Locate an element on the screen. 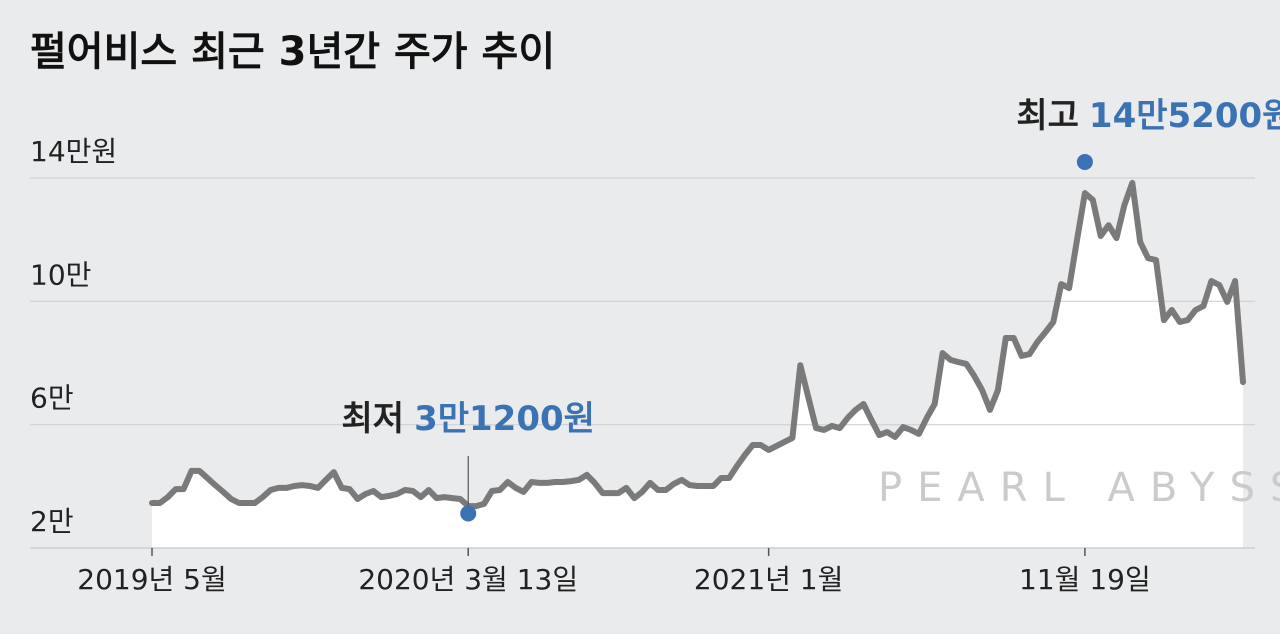  y-tick-label: 6만 is located at coordinates (52, 398).